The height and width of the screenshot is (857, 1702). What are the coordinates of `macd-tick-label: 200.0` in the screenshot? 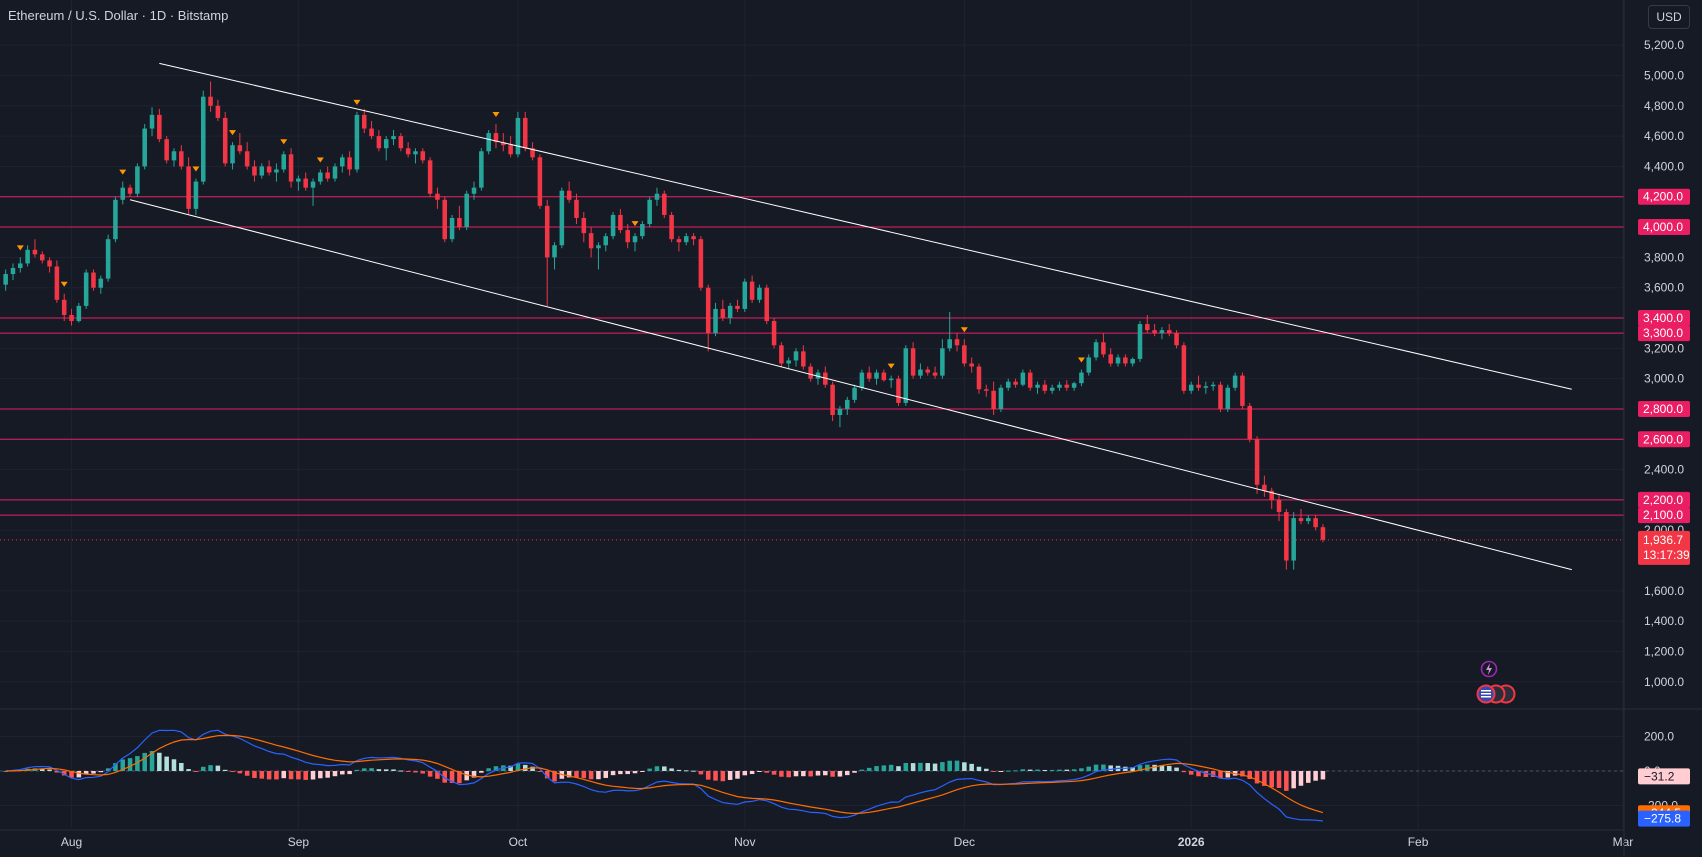 It's located at (1659, 736).